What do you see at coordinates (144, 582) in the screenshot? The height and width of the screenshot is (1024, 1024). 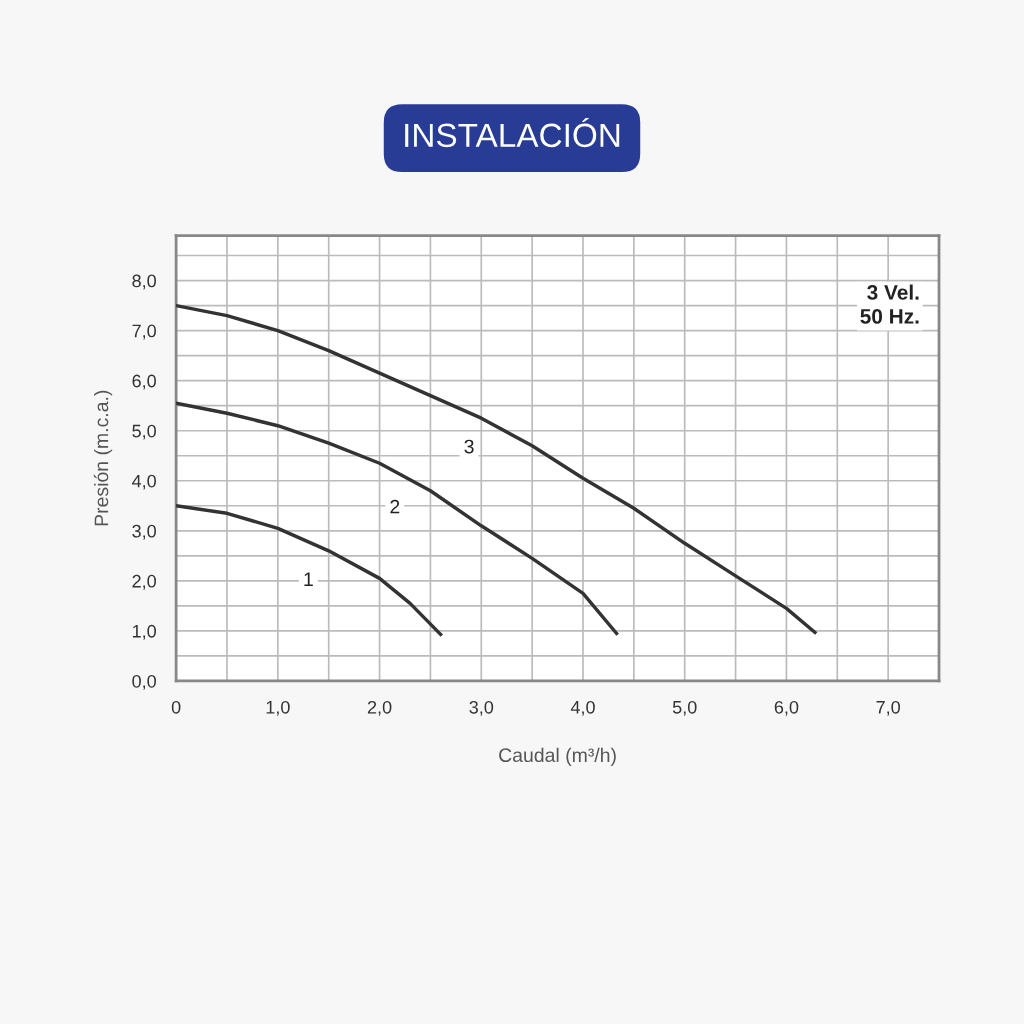 I see `y-tick-label: 2,0` at bounding box center [144, 582].